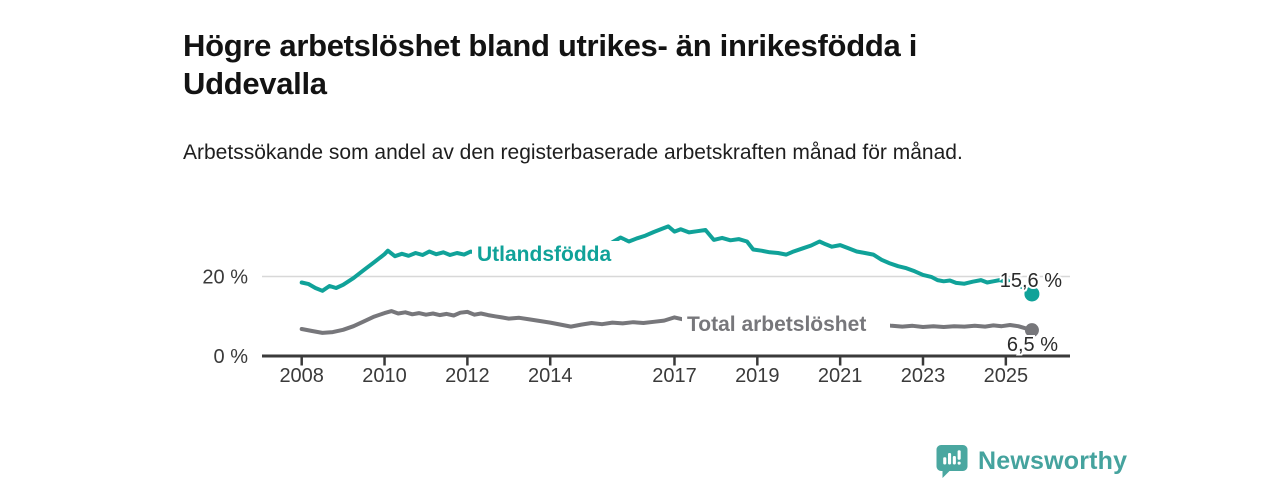 The image size is (1280, 480). I want to click on brand-footer: Newsworthy, so click(1031, 461).